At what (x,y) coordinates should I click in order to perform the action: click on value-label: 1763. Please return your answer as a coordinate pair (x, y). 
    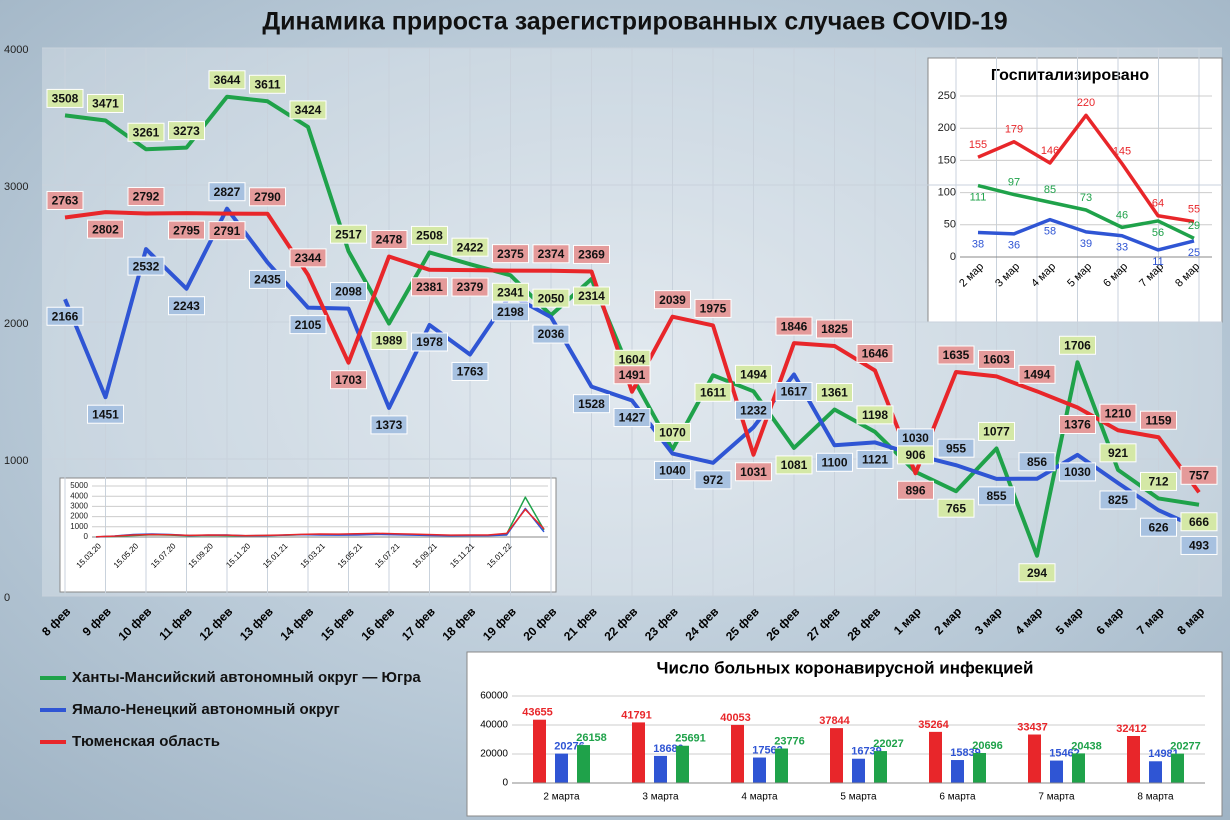
    Looking at the image, I should click on (470, 372).